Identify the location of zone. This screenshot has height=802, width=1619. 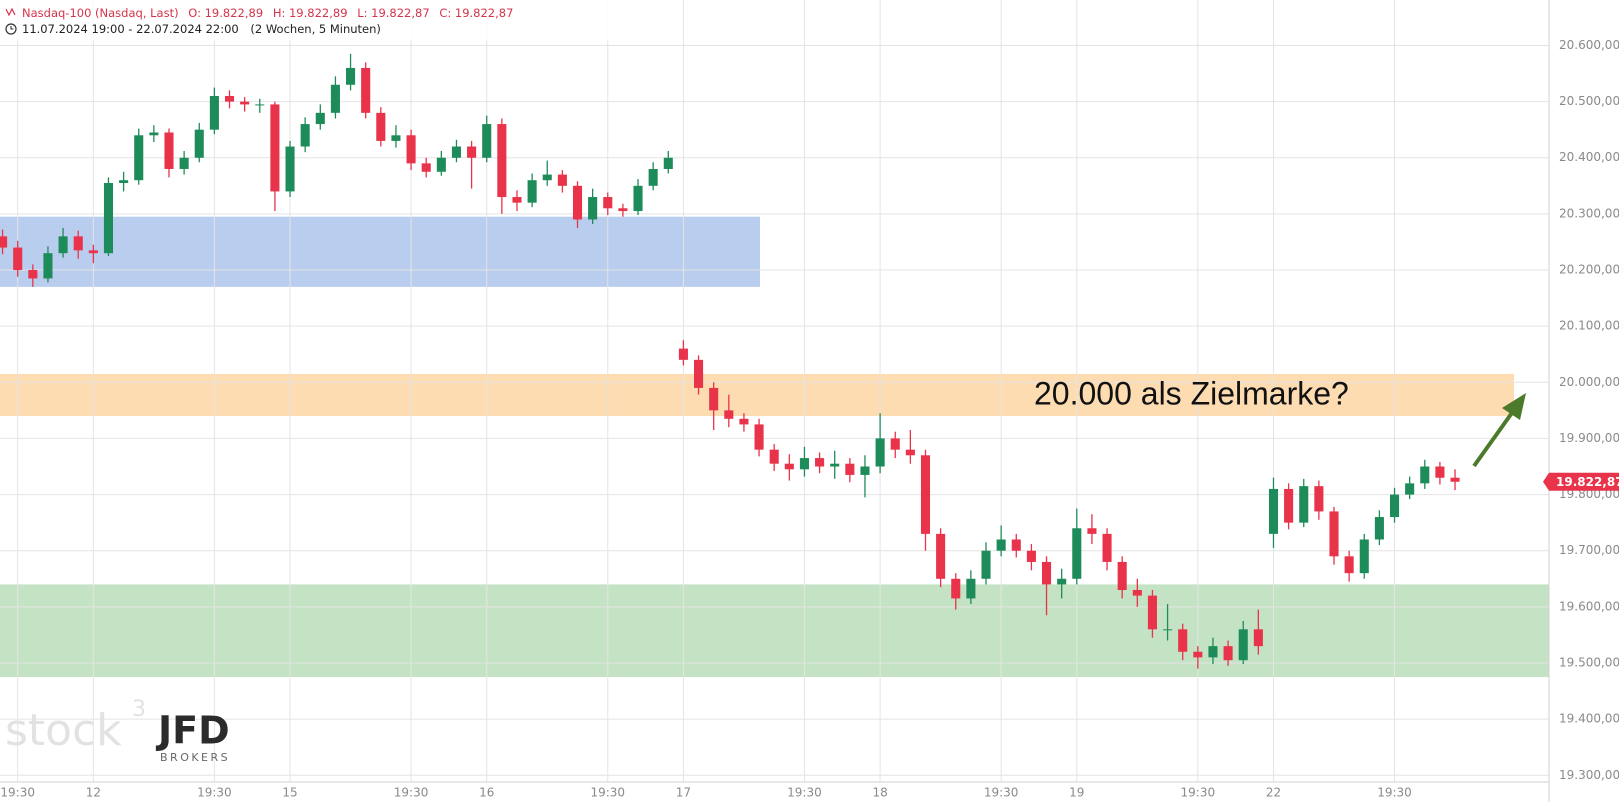
(774, 631).